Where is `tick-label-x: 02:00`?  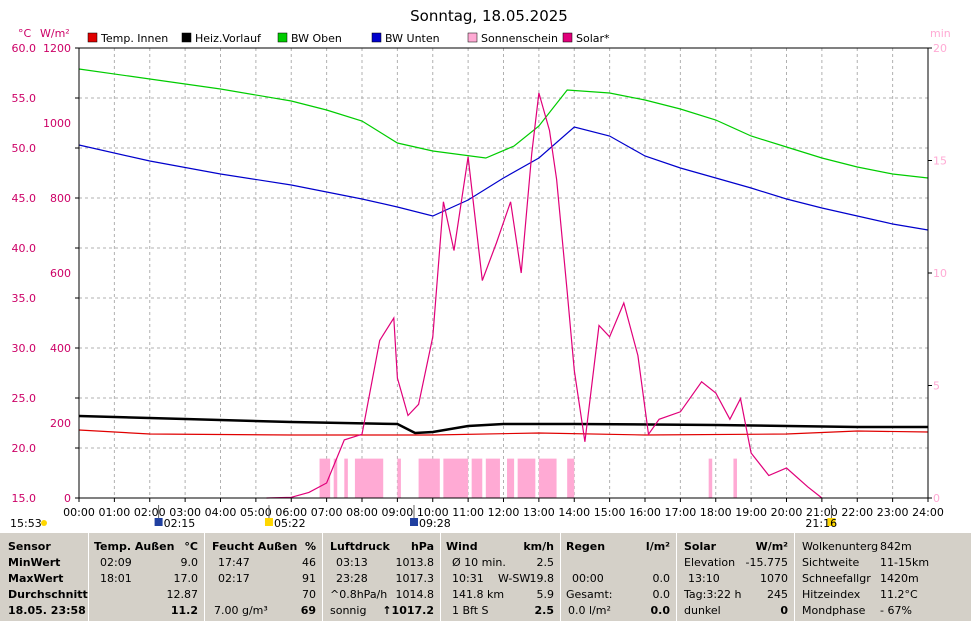
tick-label-x: 02:00 is located at coordinates (150, 512).